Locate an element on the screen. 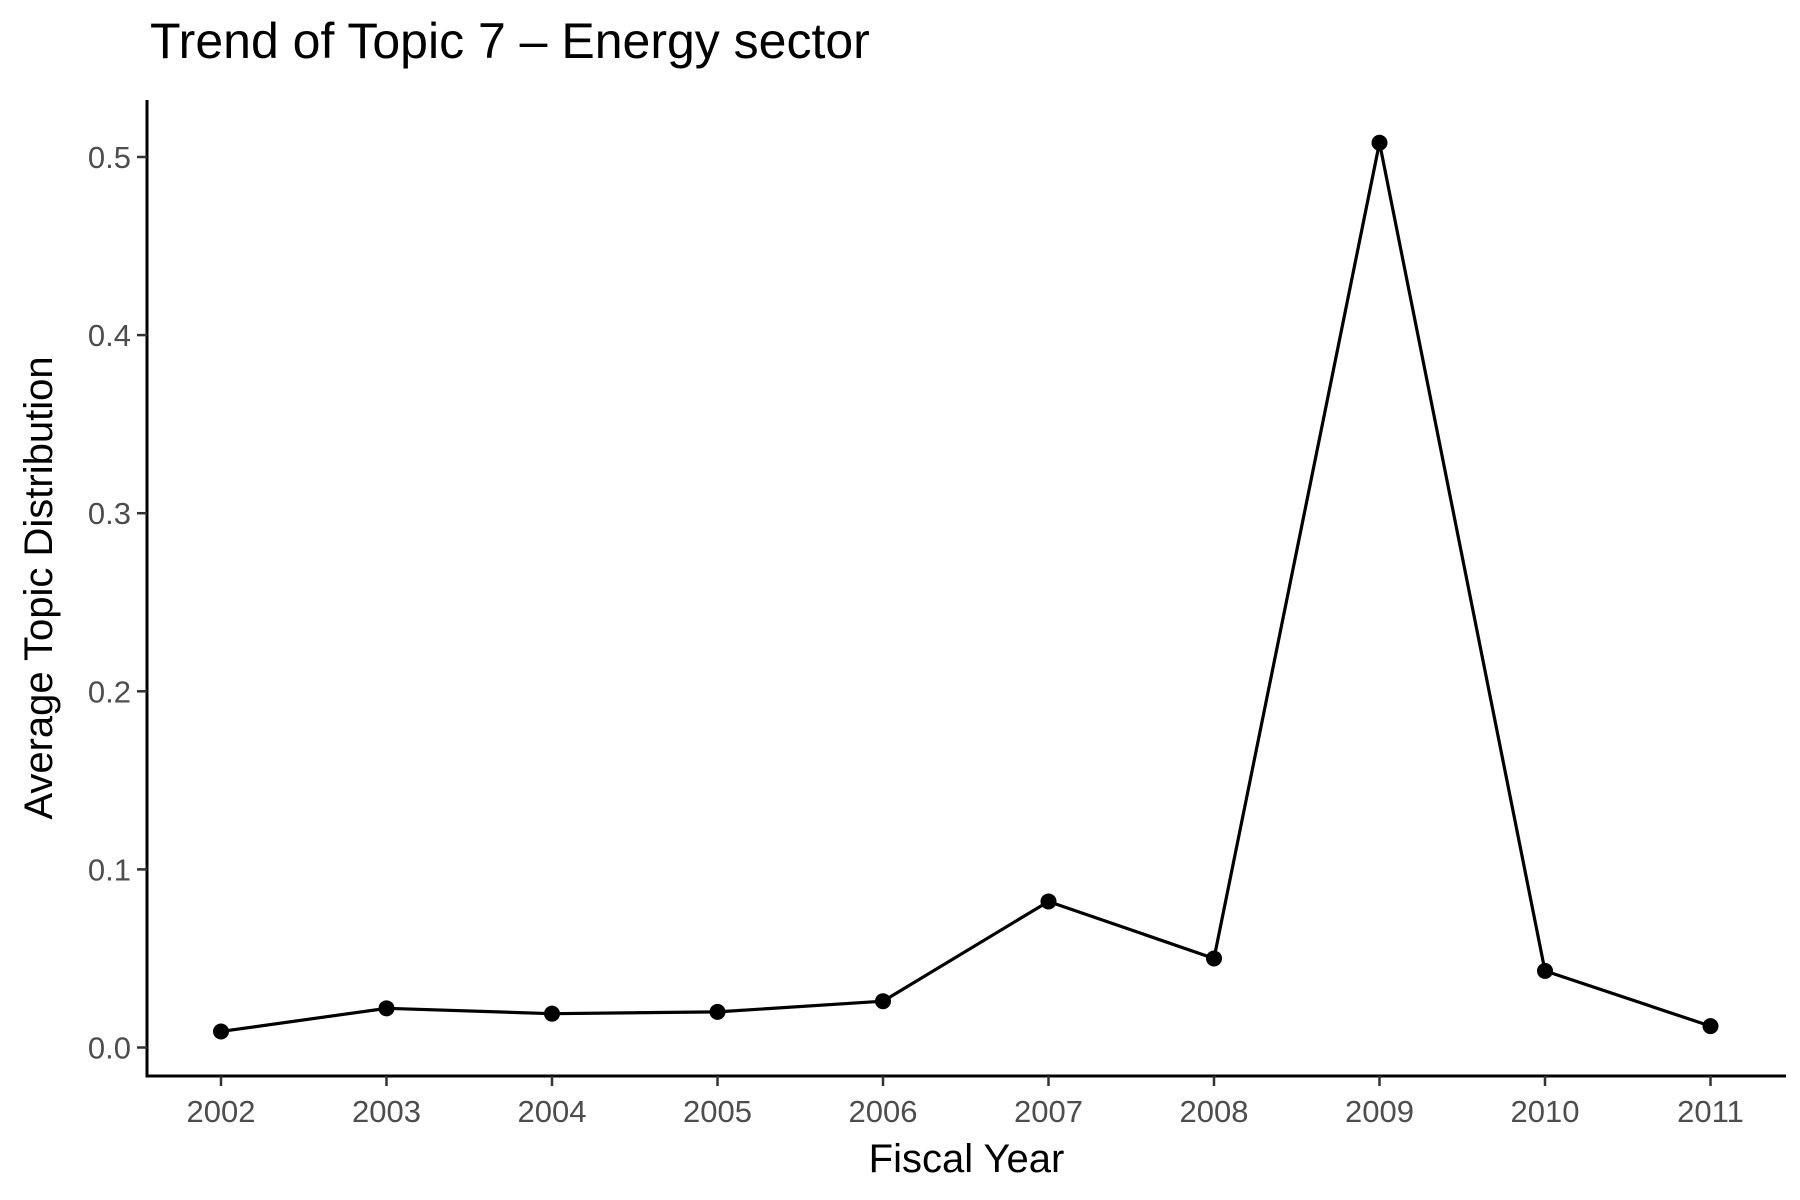 The image size is (1800, 1200). x-axis-title: Fiscal Year is located at coordinates (967, 1159).